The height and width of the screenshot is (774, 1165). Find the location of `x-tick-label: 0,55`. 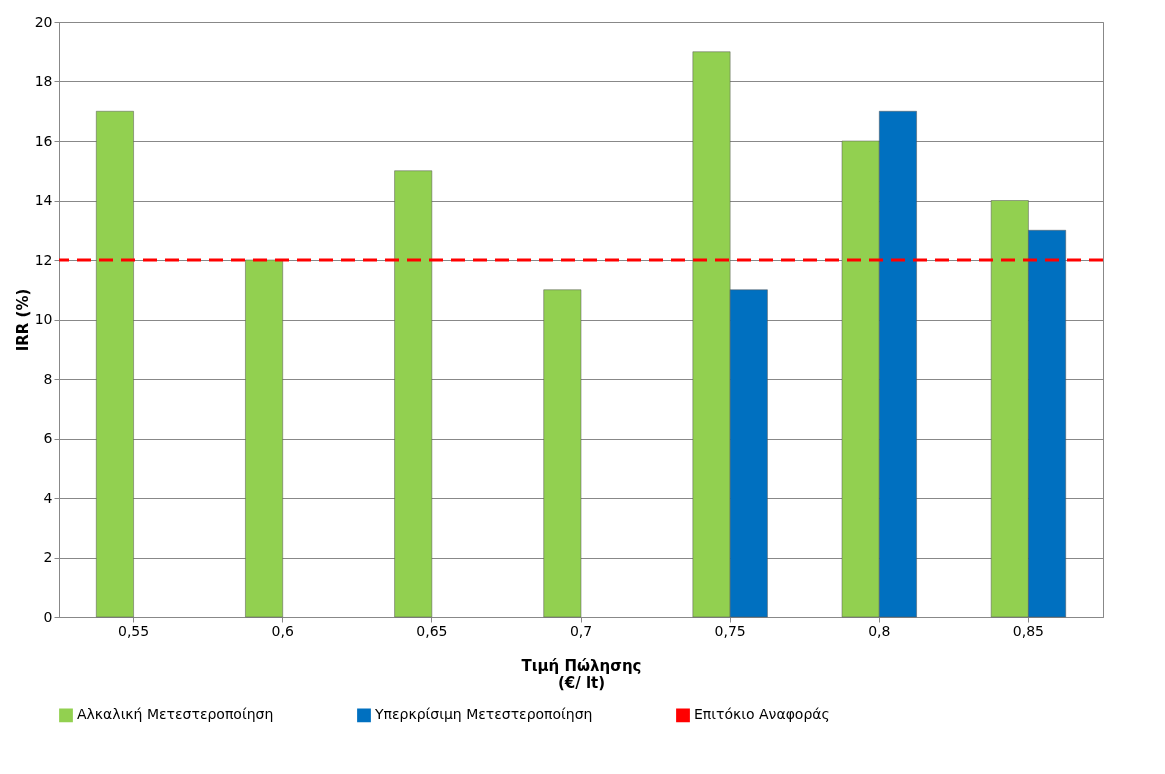

x-tick-label: 0,55 is located at coordinates (133, 630).